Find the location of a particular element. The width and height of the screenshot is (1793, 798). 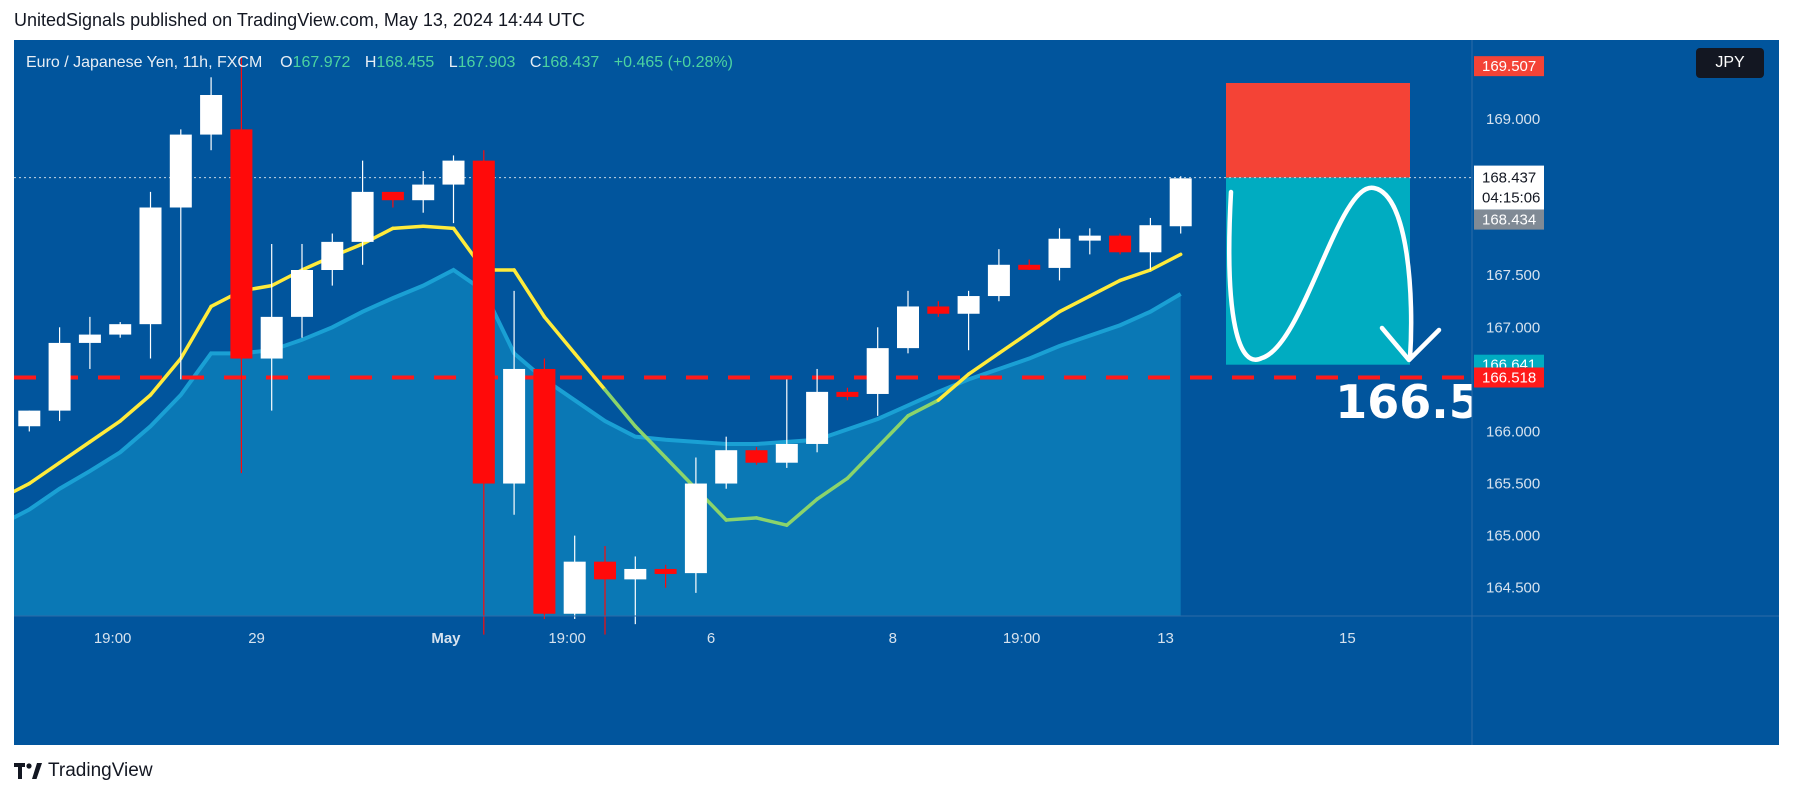

x-tick-label: 29 is located at coordinates (256, 638).